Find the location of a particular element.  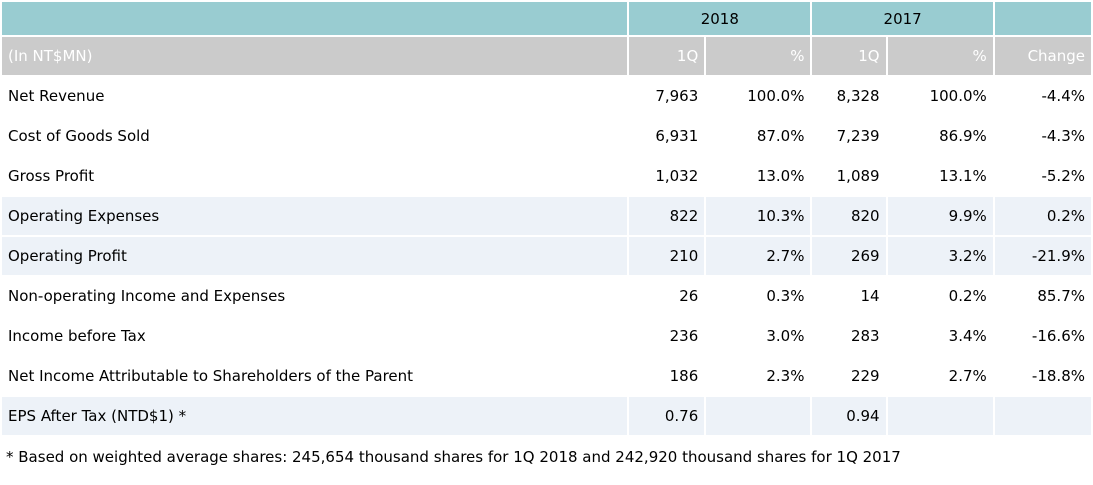

value-cell: 283 is located at coordinates (849, 336).